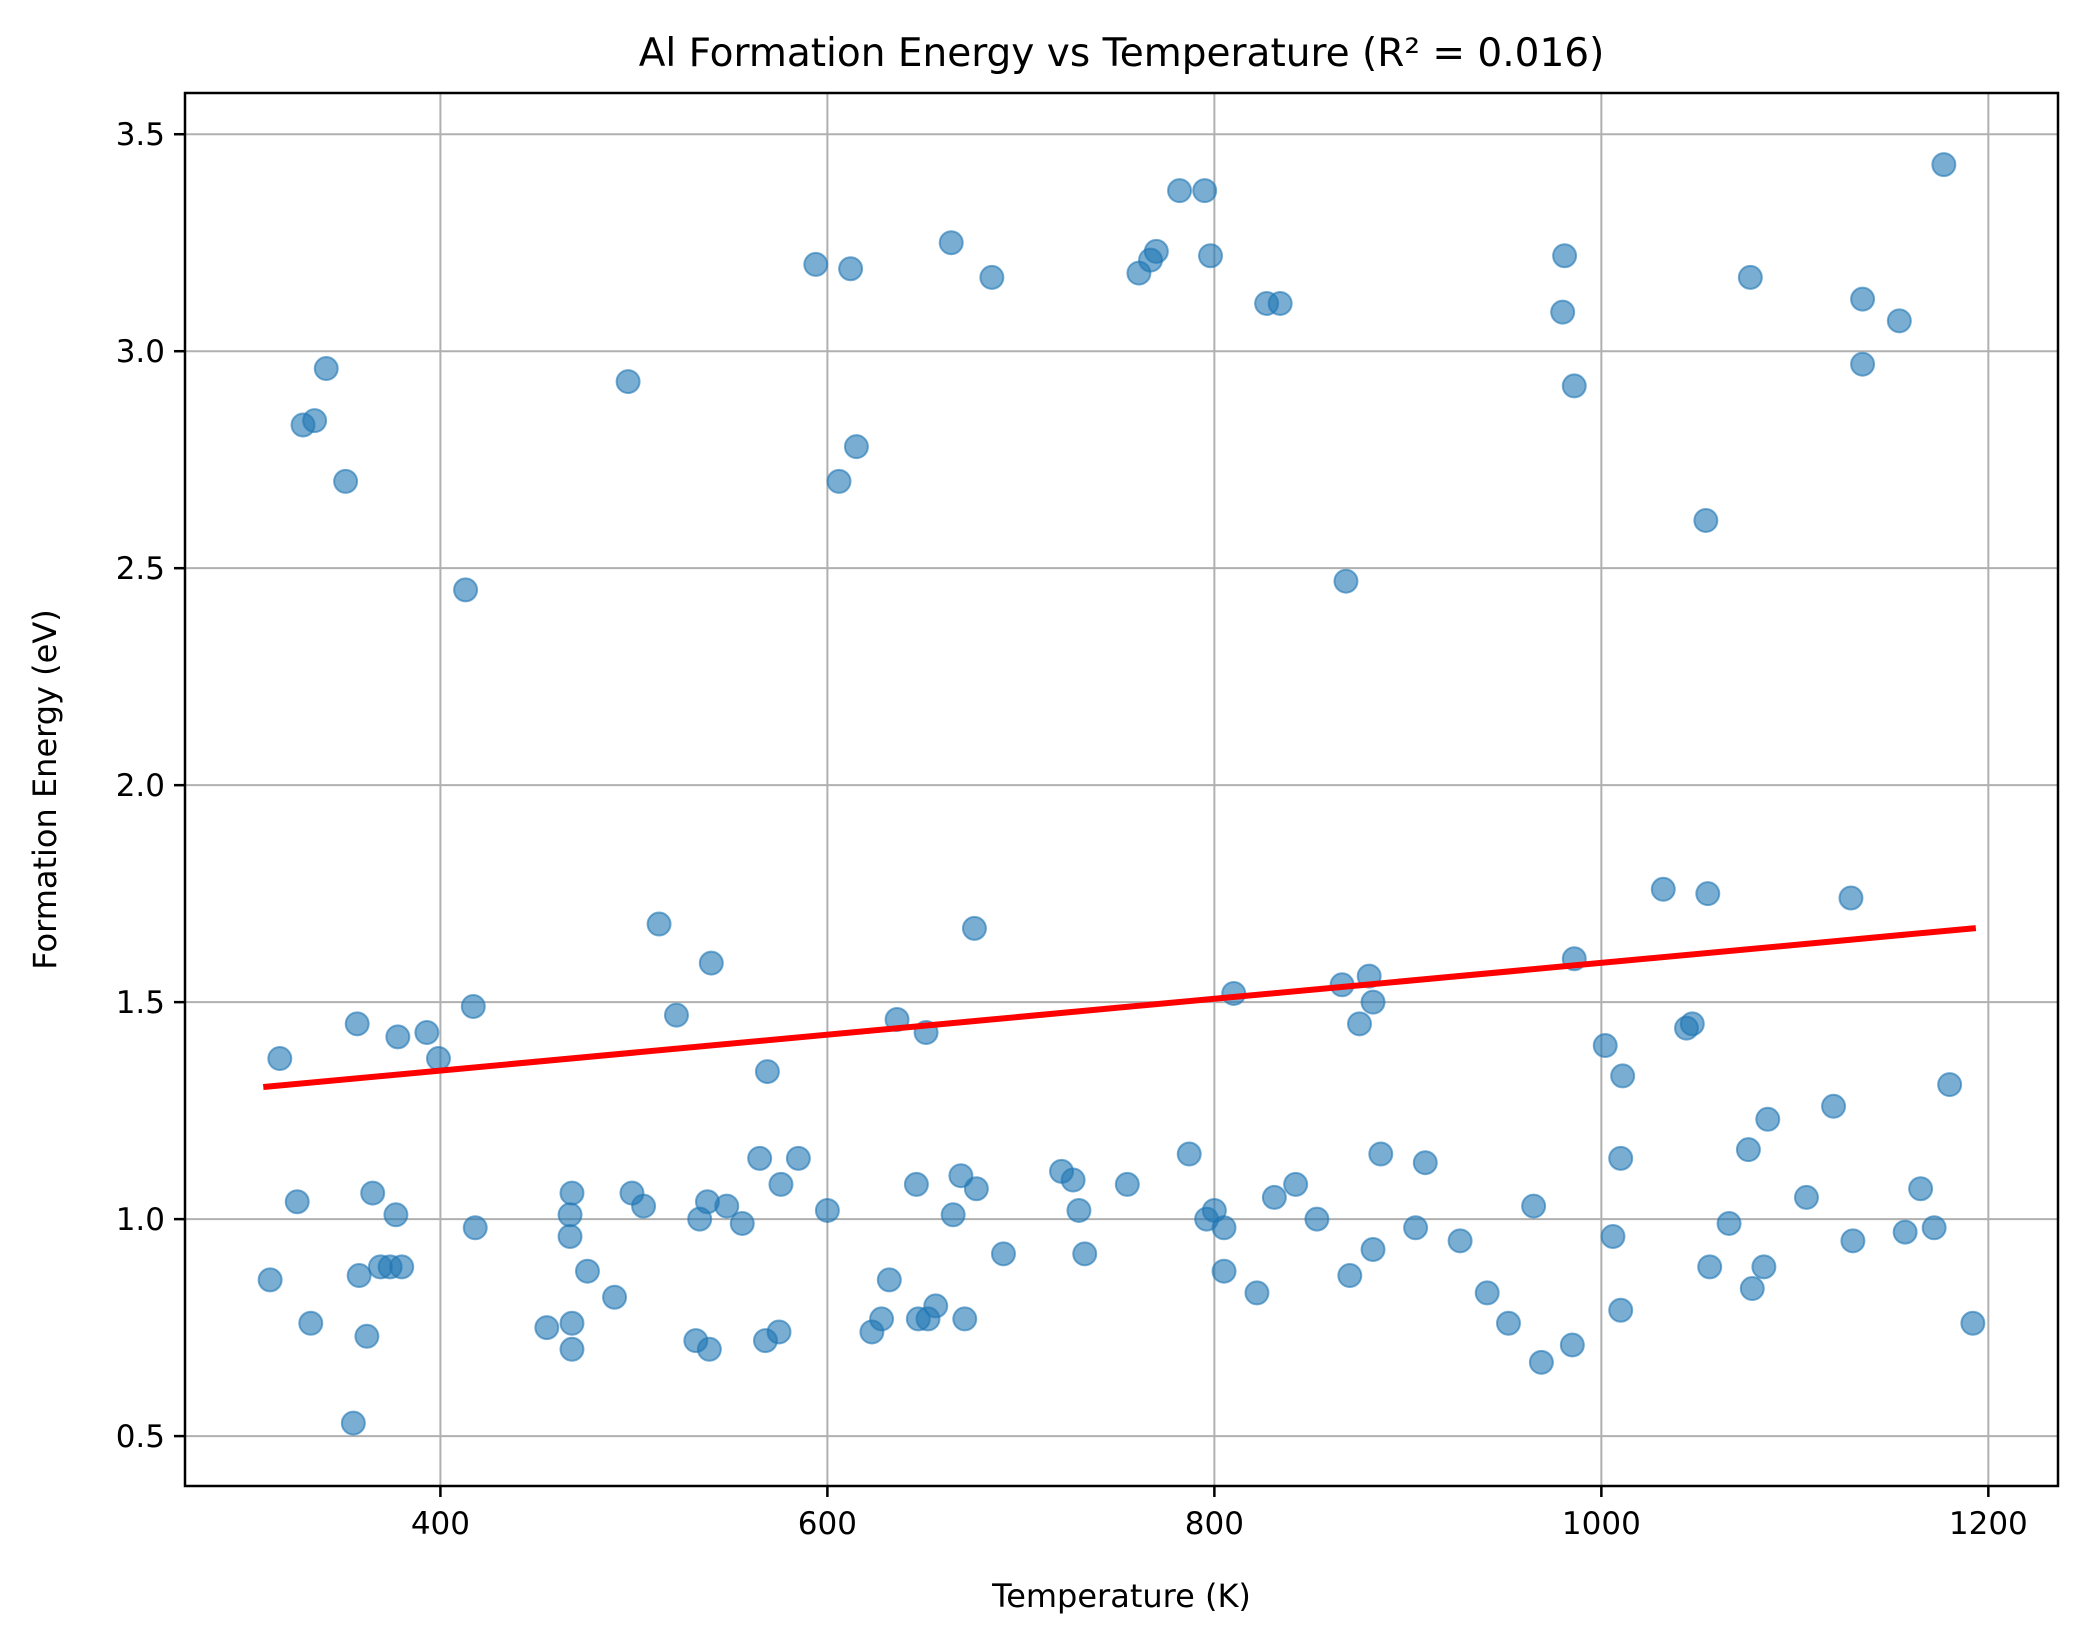 The height and width of the screenshot is (1638, 2074). What do you see at coordinates (1121, 1596) in the screenshot?
I see `x-axis-label: Temperature (K)` at bounding box center [1121, 1596].